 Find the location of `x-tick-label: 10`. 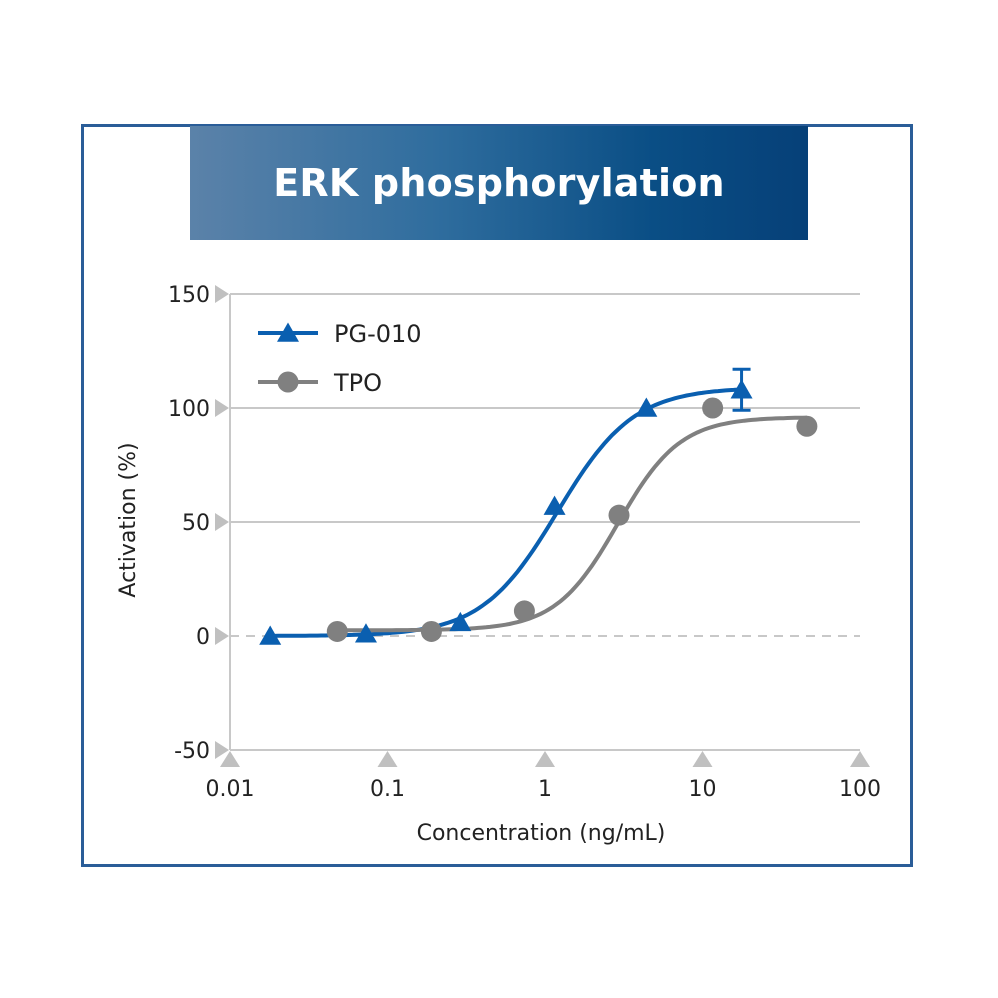

x-tick-label: 10 is located at coordinates (703, 789).